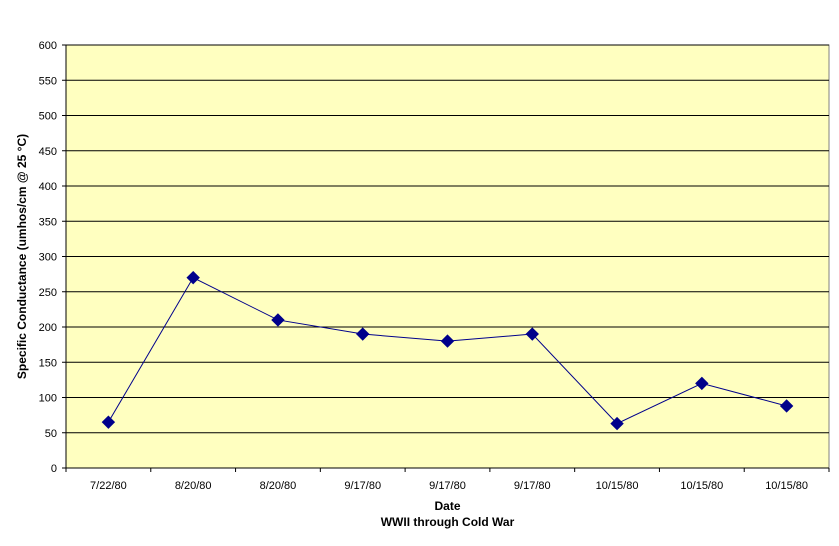 The height and width of the screenshot is (546, 839). Describe the element at coordinates (48, 363) in the screenshot. I see `y-tick-label: 150` at that location.